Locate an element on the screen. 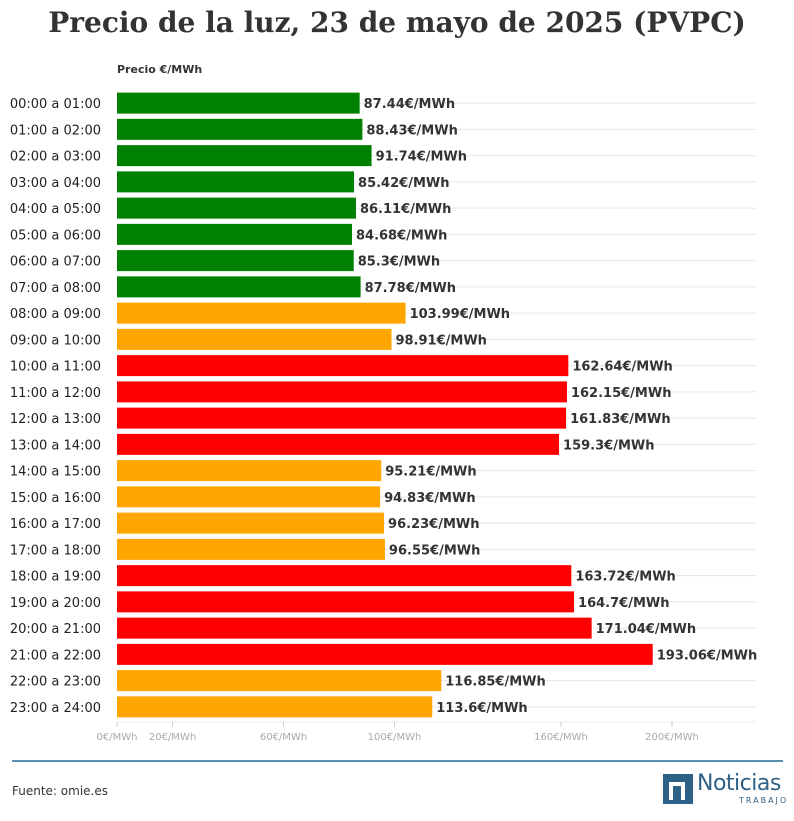 The height and width of the screenshot is (821, 794). value-label: 103.99€/MWh is located at coordinates (460, 314).